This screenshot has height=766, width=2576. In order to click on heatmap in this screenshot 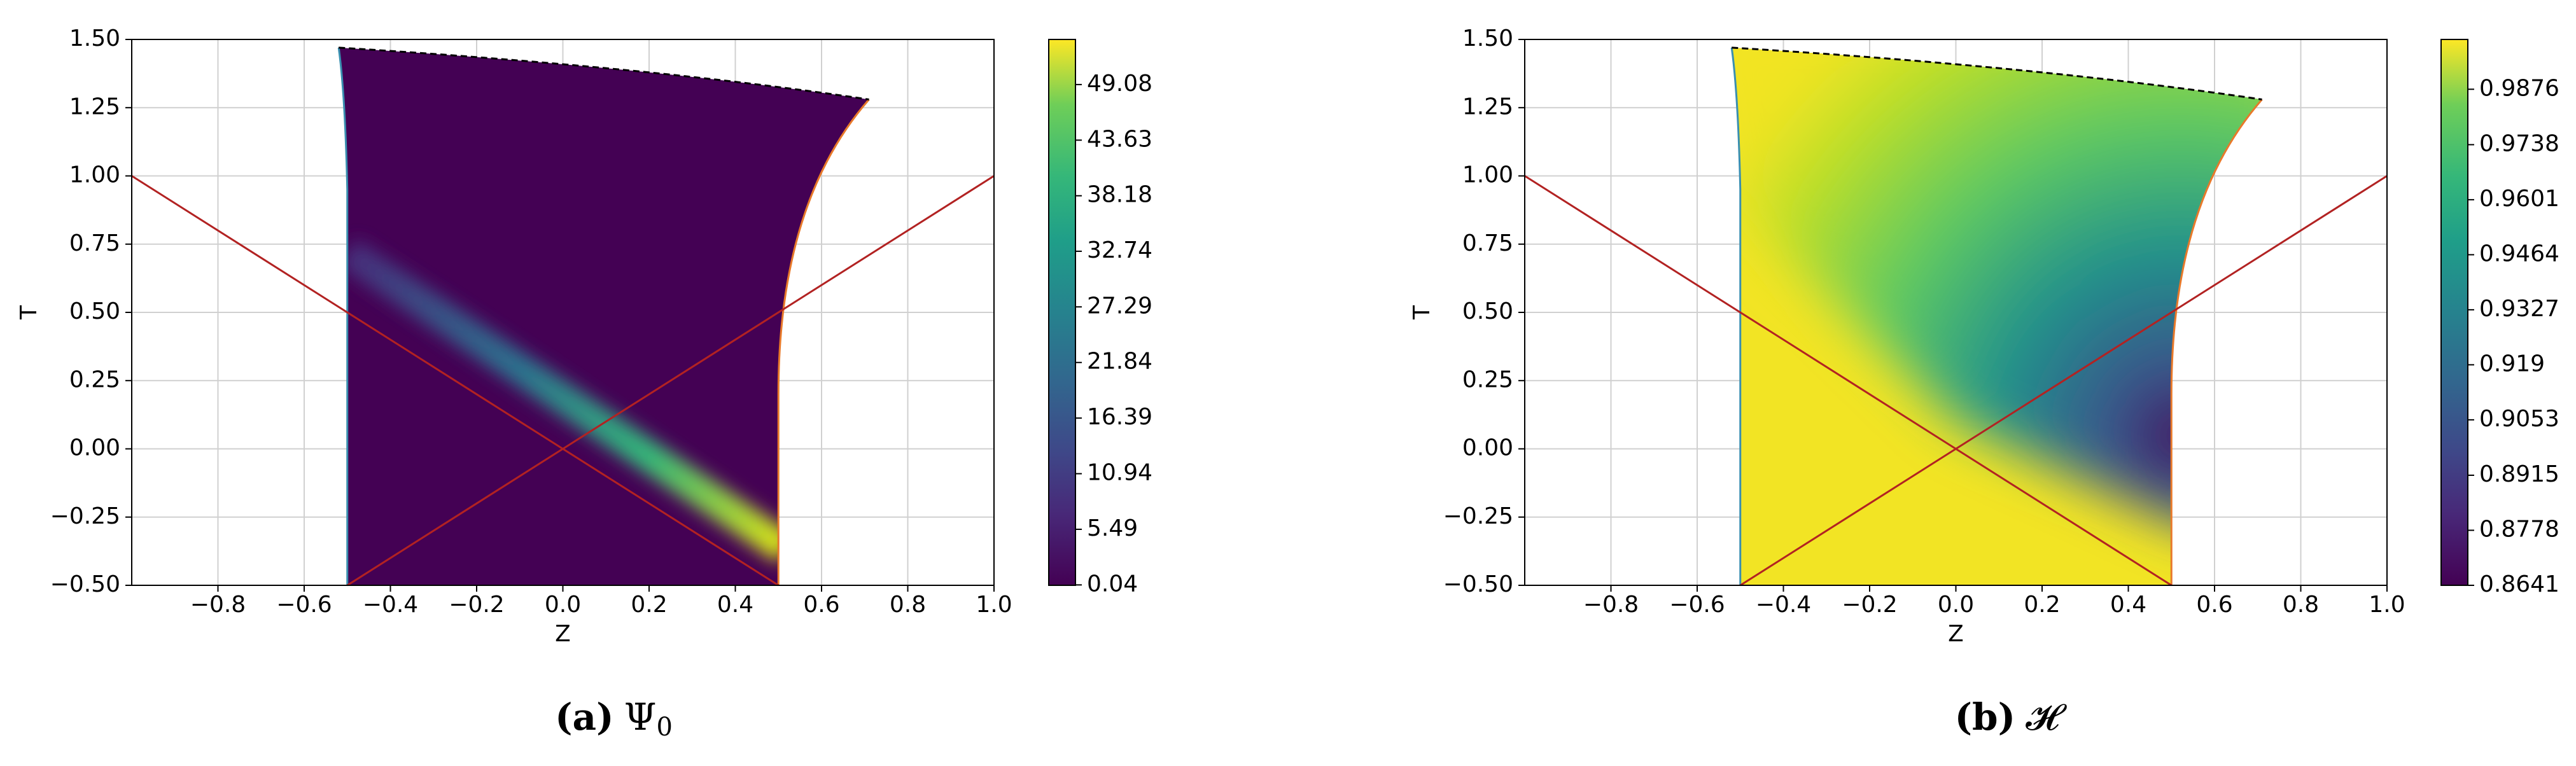, I will do `click(1997, 316)`.